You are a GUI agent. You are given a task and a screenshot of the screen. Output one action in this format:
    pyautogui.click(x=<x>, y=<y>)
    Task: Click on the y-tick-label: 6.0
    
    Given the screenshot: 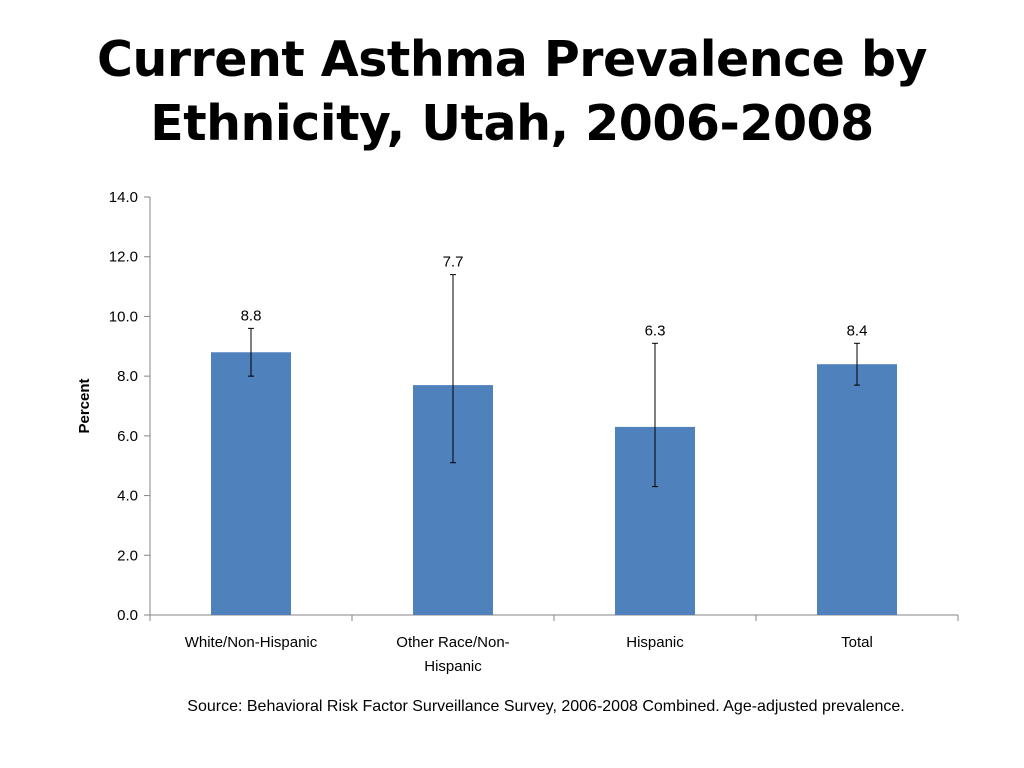 What is the action you would take?
    pyautogui.click(x=127, y=436)
    